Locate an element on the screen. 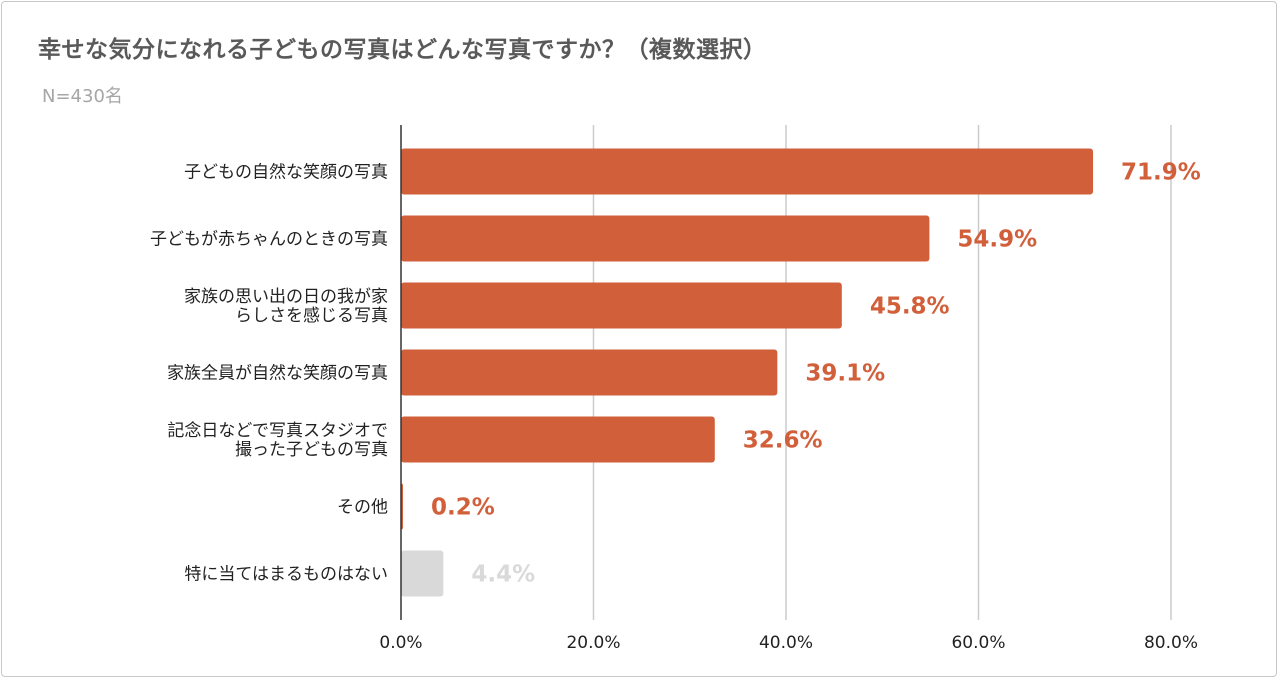  category-label: 記念日などで写真スタジオで is located at coordinates (277, 430).